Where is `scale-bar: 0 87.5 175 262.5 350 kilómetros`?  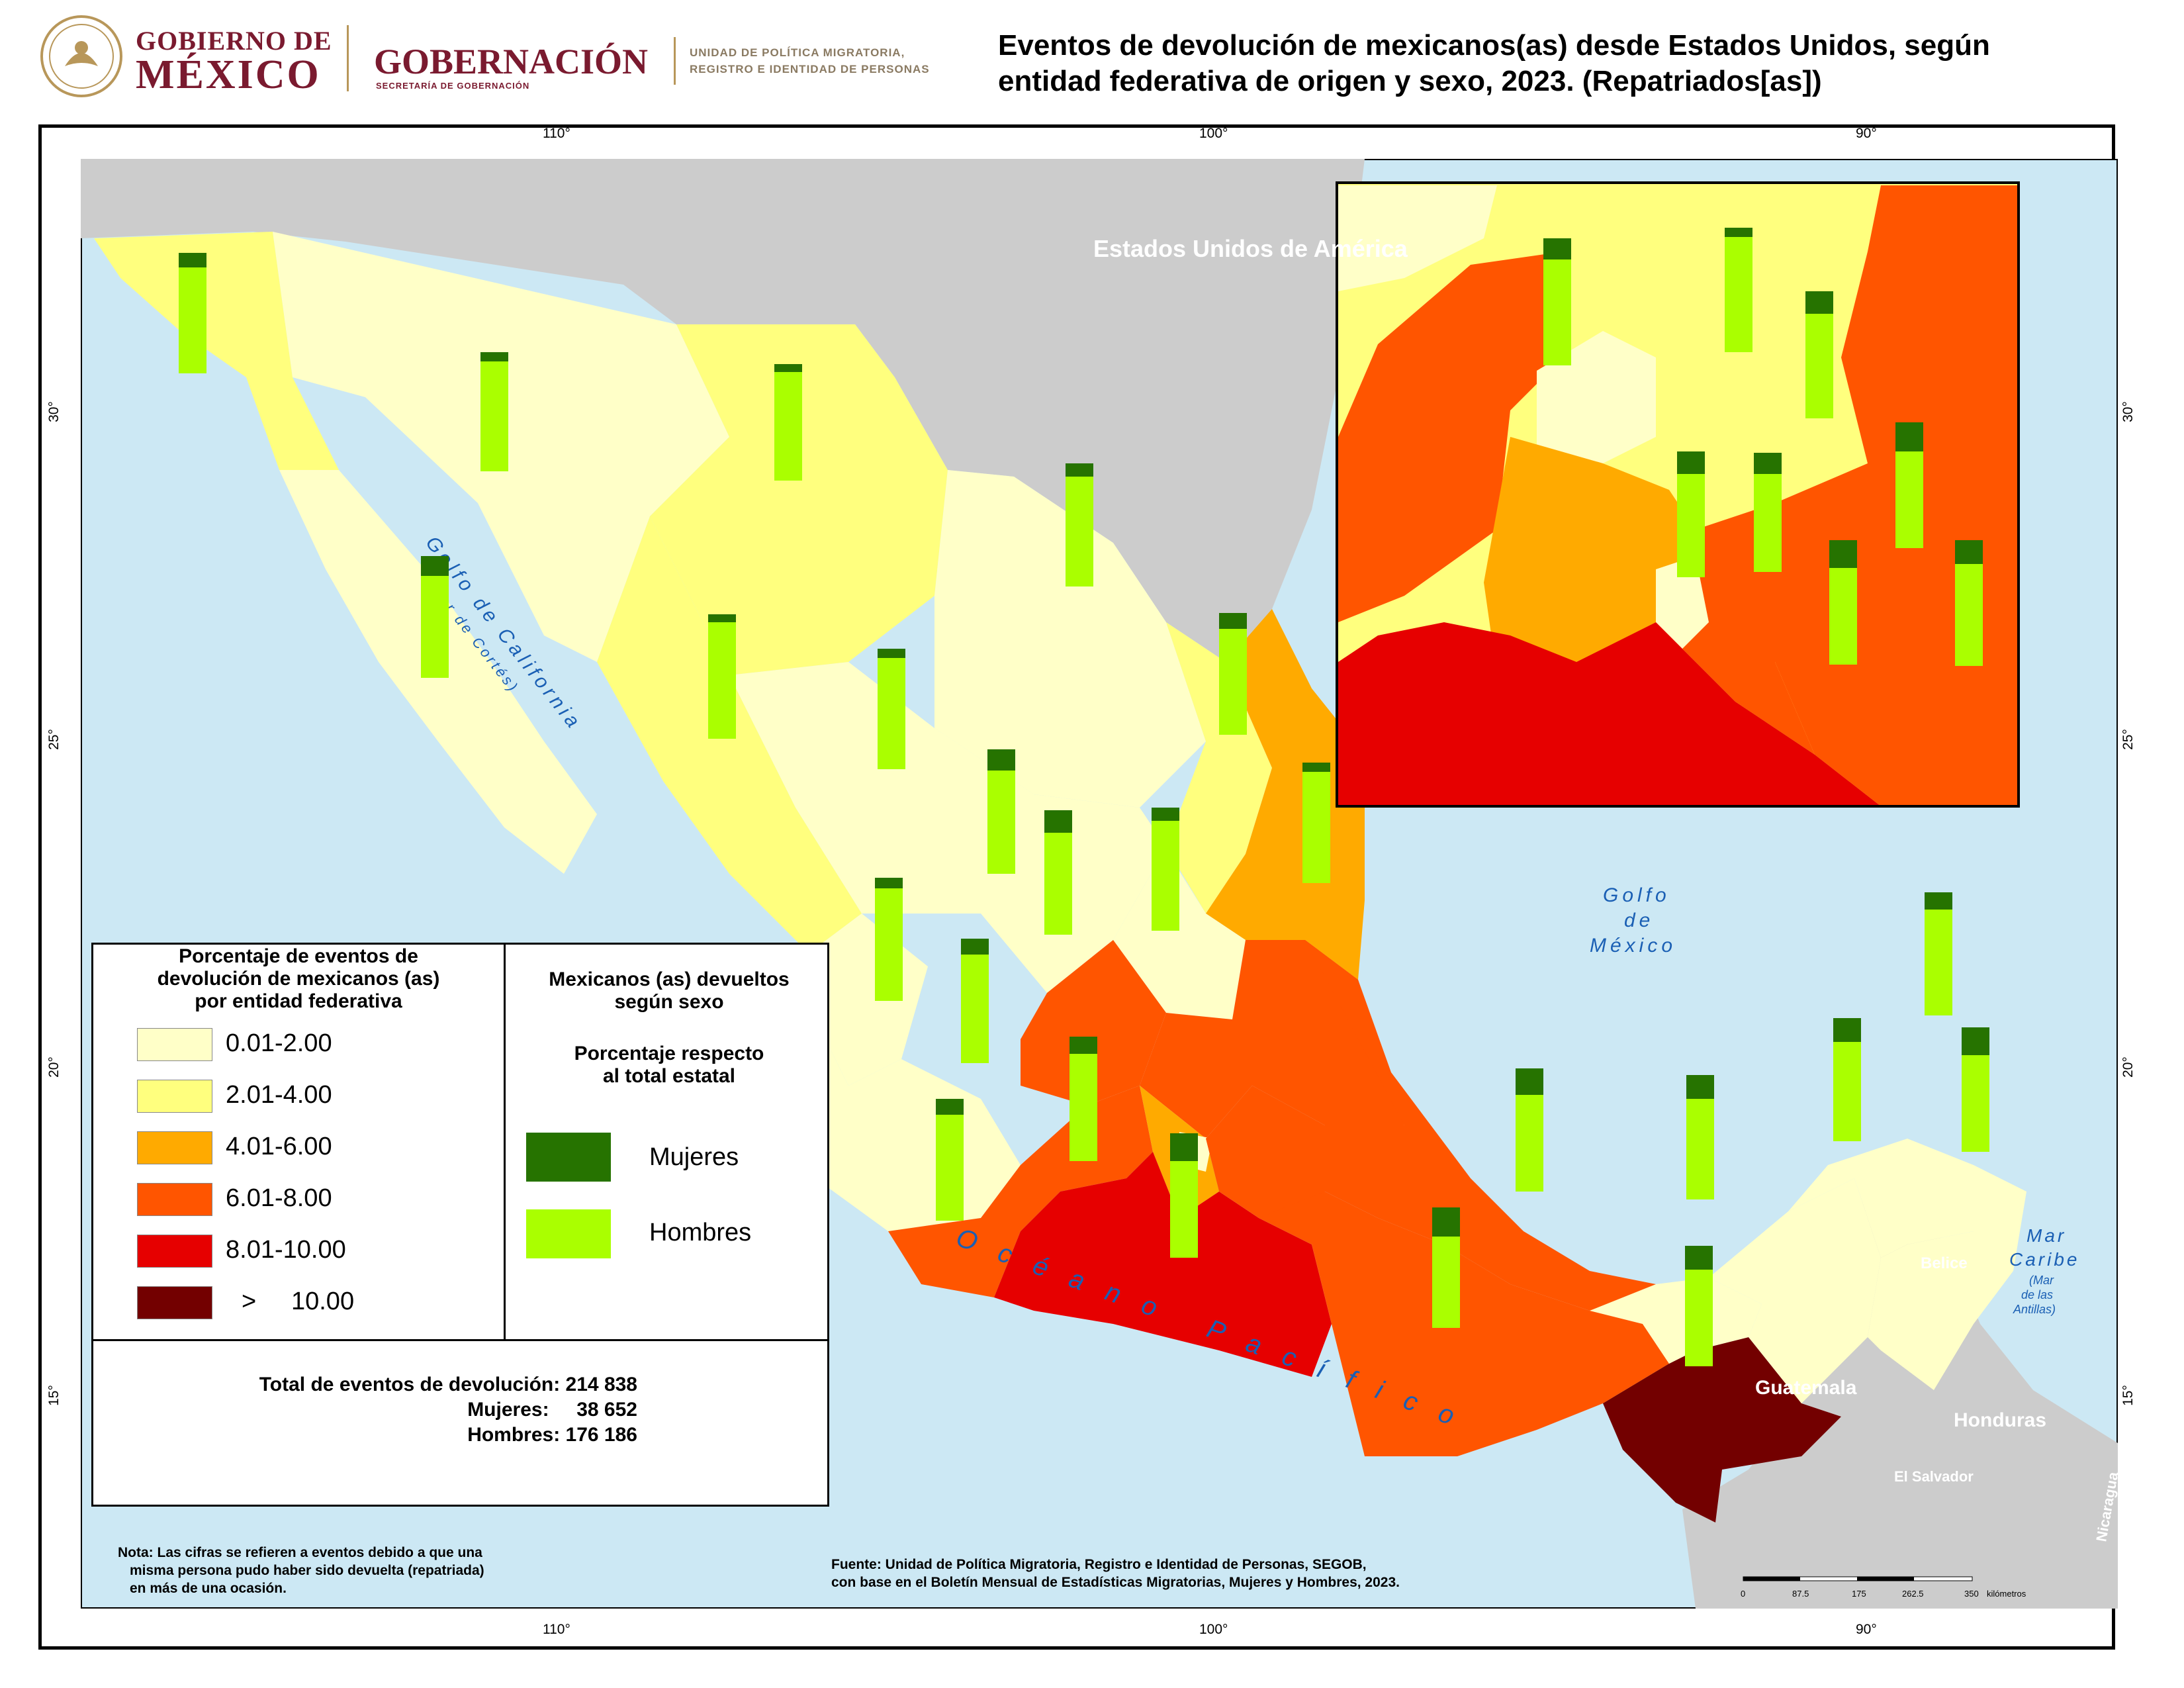 scale-bar: 0 87.5 175 262.5 350 kilómetros is located at coordinates (1883, 1587).